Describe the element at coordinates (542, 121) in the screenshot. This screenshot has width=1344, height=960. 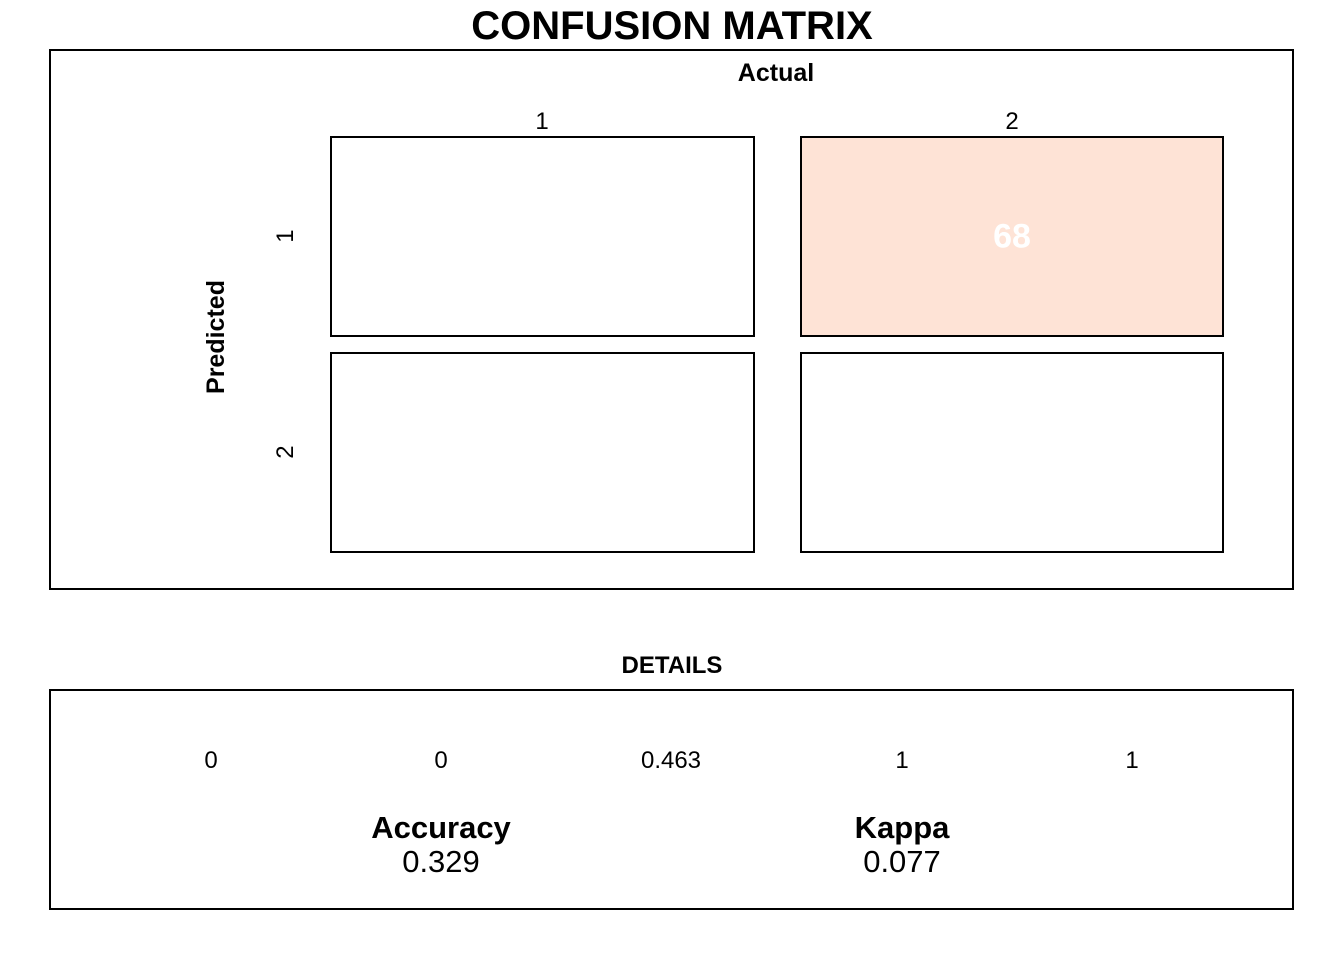
I see `column-label-1: 1` at that location.